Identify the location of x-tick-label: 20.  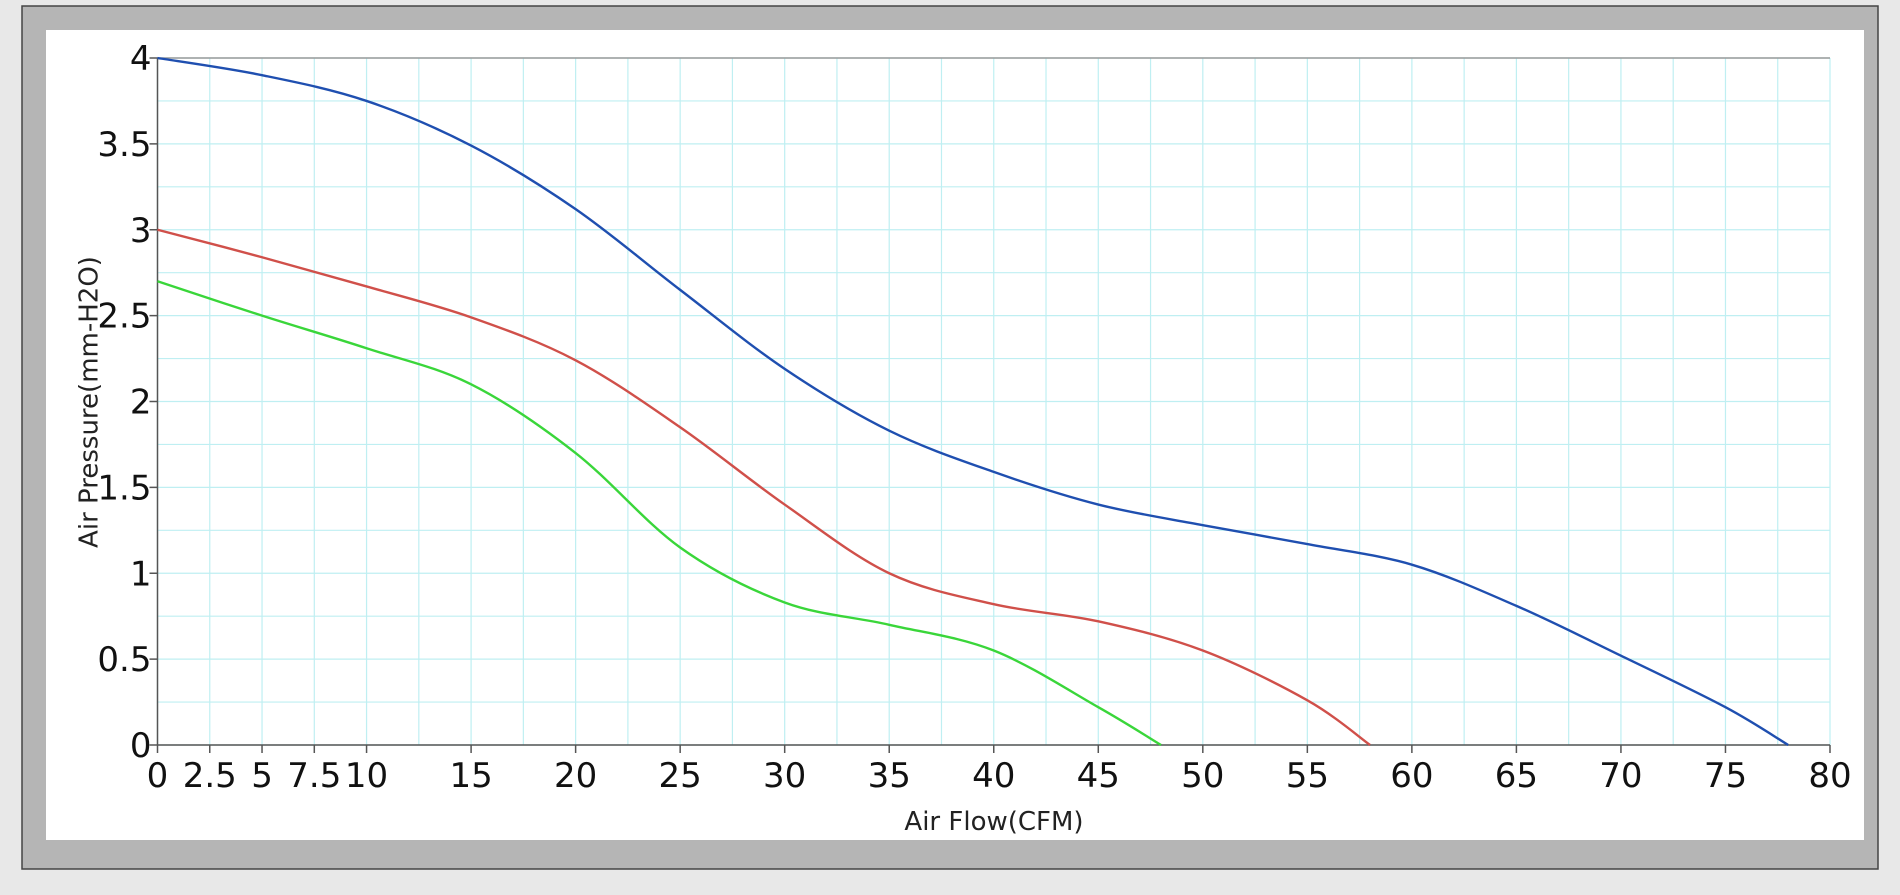
(575, 776).